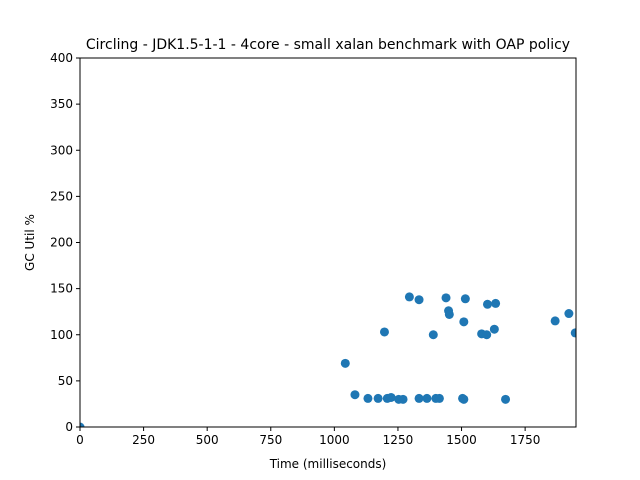 Image resolution: width=640 pixels, height=480 pixels. I want to click on x-tick-label: 1500, so click(461, 440).